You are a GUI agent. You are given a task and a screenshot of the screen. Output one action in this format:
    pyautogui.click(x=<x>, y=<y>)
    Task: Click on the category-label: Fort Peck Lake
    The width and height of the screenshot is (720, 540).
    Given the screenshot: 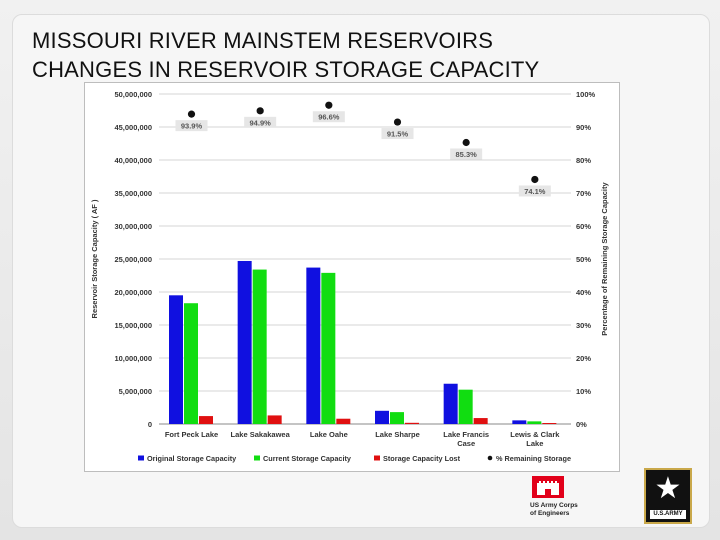 What is the action you would take?
    pyautogui.click(x=191, y=434)
    